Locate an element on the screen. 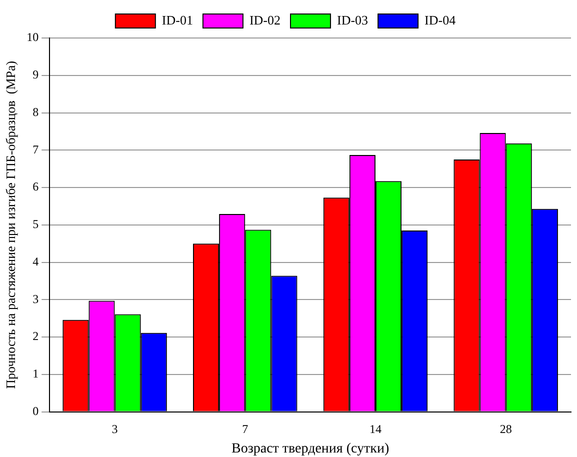 Image resolution: width=577 pixels, height=457 pixels. x-tick-label: 14 is located at coordinates (375, 429).